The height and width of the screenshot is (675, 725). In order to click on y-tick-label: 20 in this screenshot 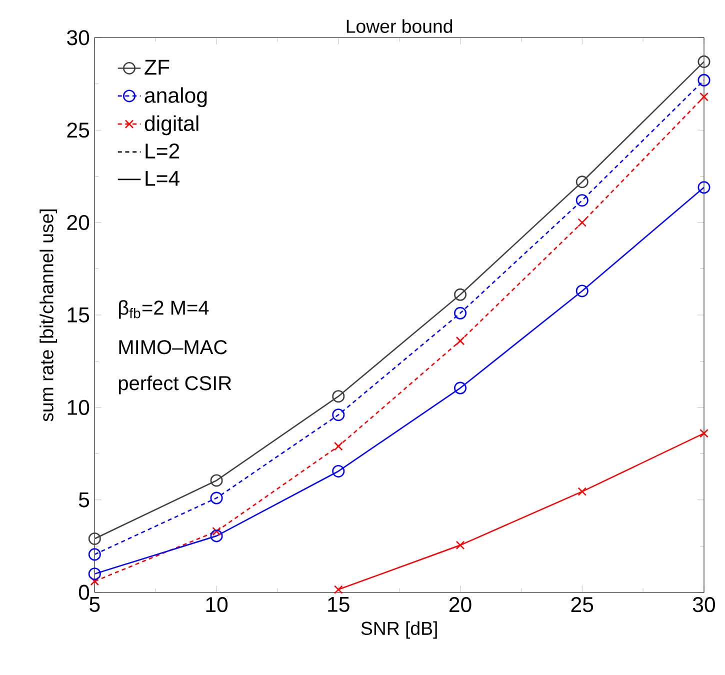, I will do `click(78, 222)`.